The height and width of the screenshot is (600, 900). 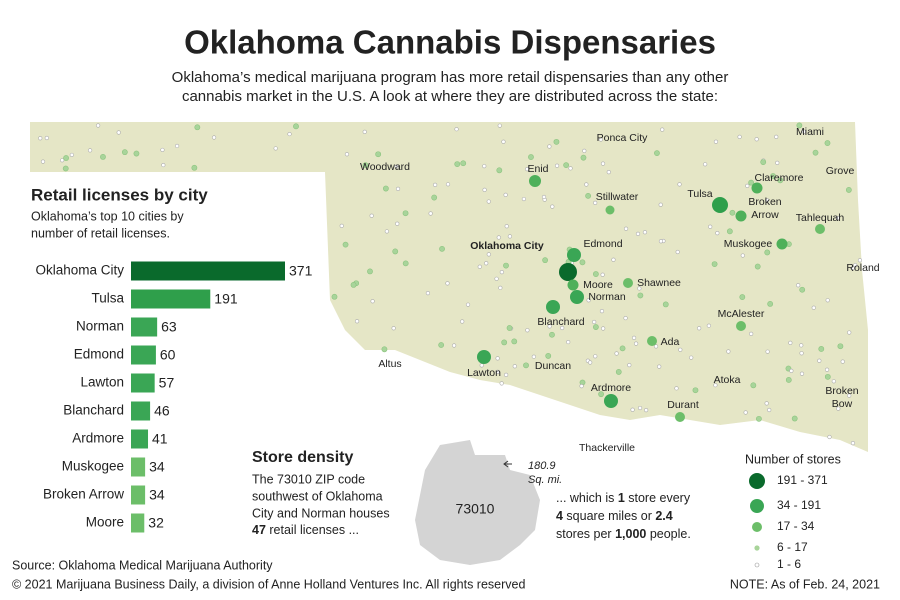 I want to click on category-label: Blanchard, so click(x=93, y=410).